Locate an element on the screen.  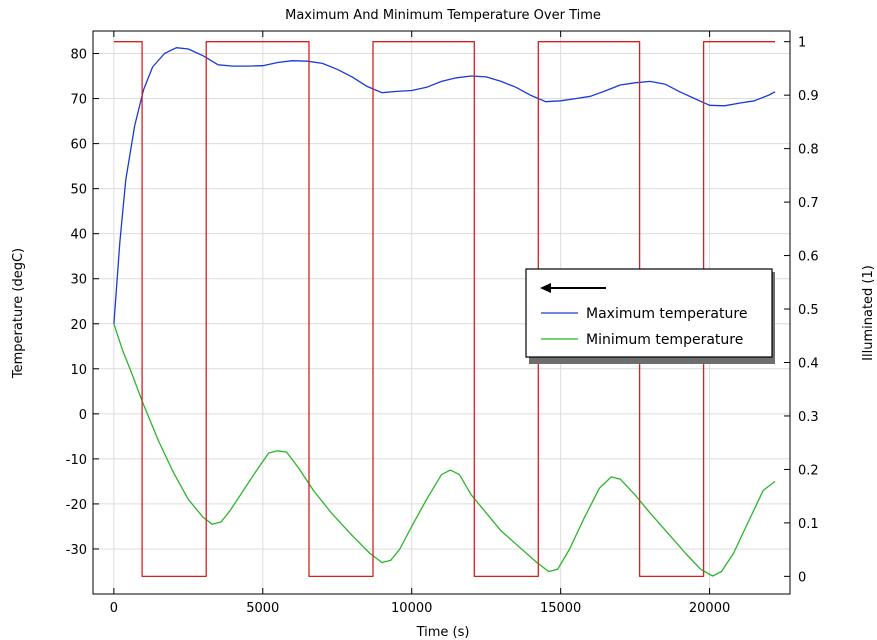
x-tick-label: 20000 is located at coordinates (709, 608).